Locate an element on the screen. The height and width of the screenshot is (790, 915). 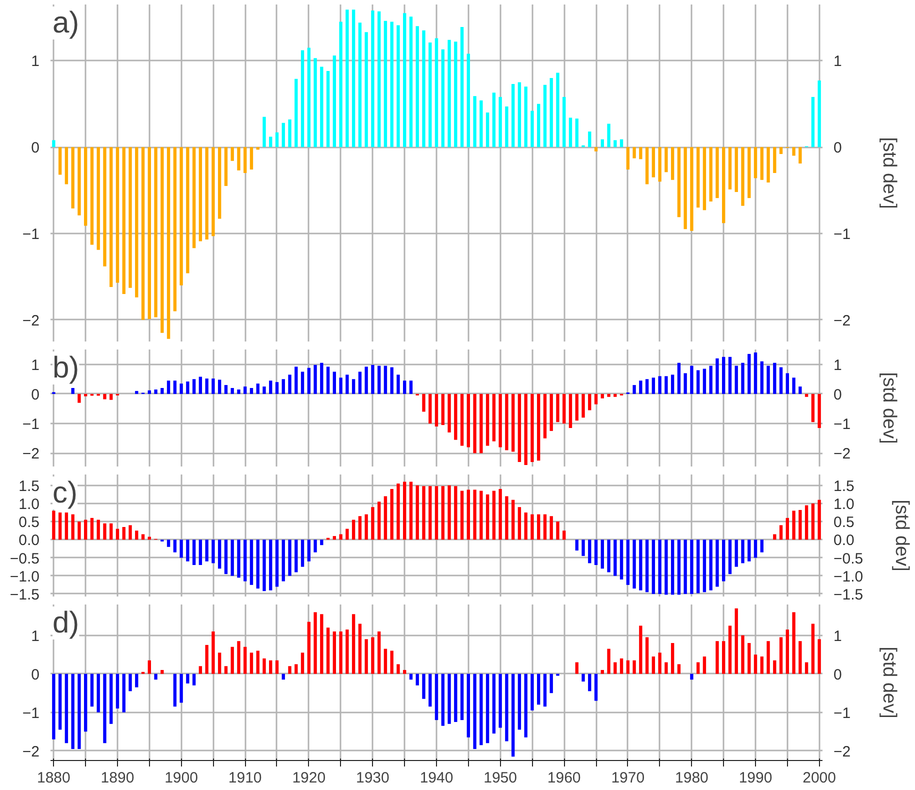
y2-axis-title: [std dev] is located at coordinates (889, 408).